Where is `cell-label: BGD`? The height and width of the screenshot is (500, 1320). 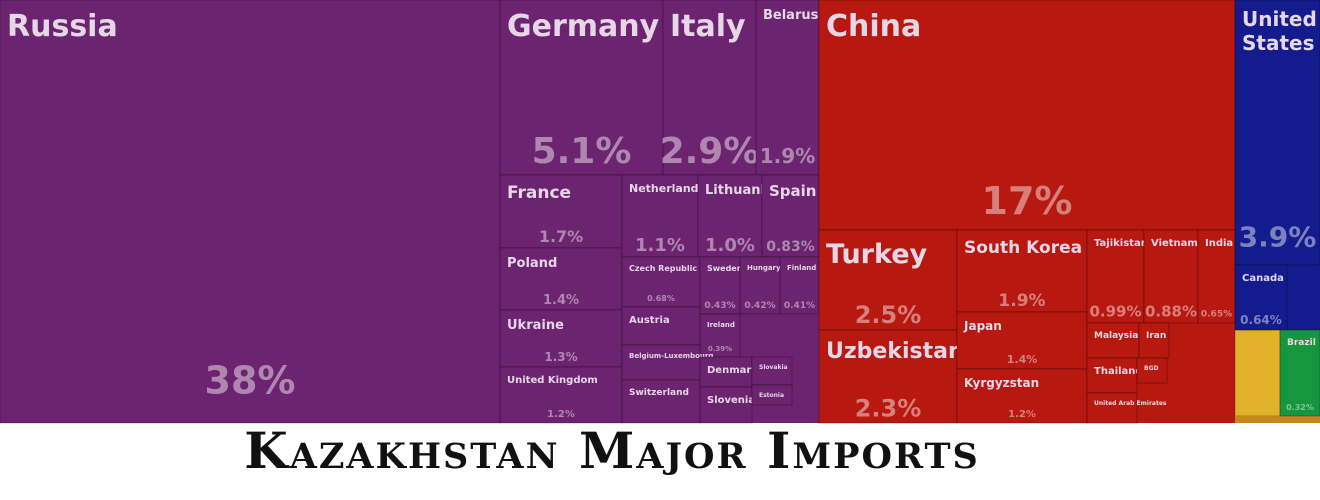
cell-label: BGD is located at coordinates (1151, 368).